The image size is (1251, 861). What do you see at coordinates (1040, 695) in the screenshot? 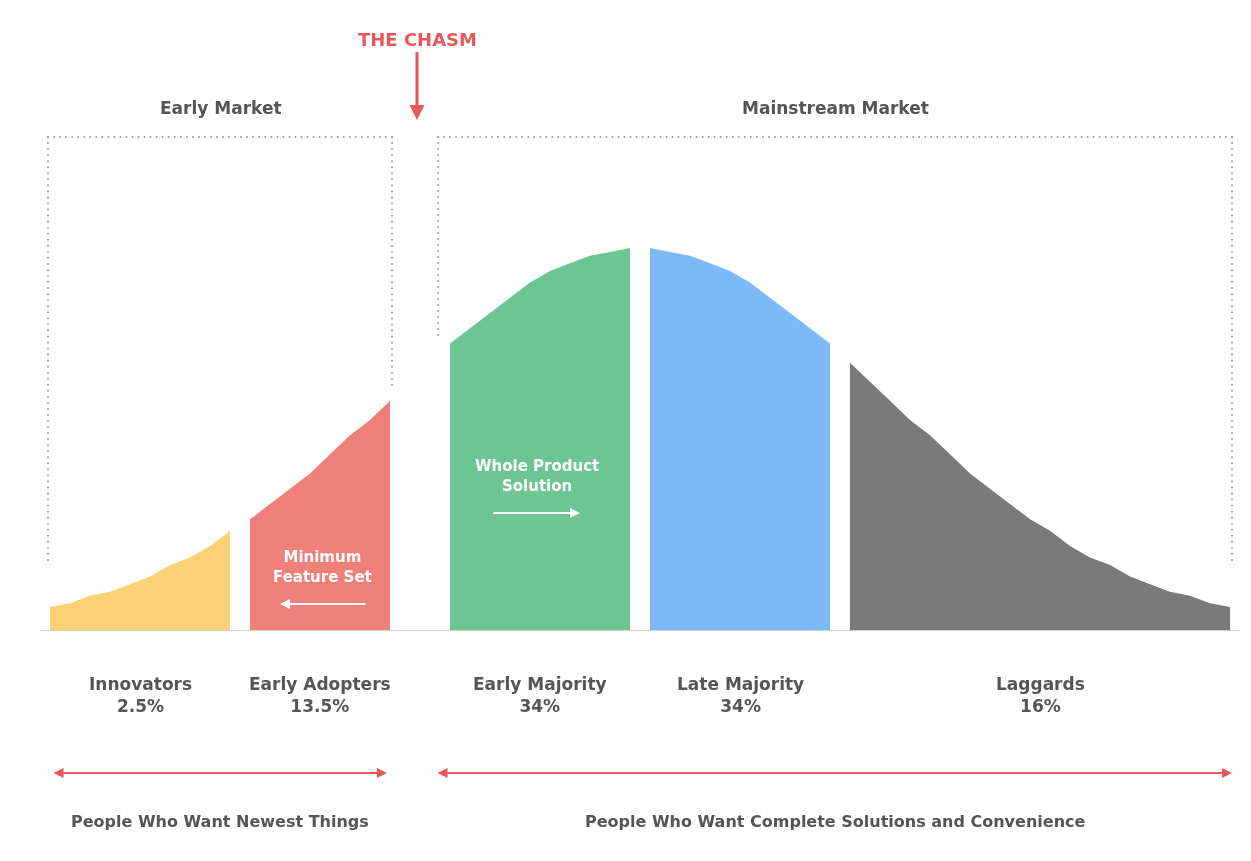
I see `text: Laggards 16%` at bounding box center [1040, 695].